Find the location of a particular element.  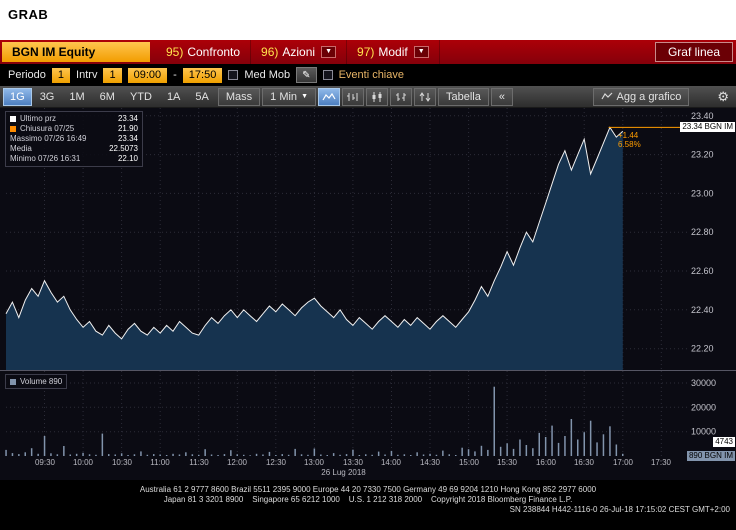

time-axis-label: 17:30 is located at coordinates (661, 462).